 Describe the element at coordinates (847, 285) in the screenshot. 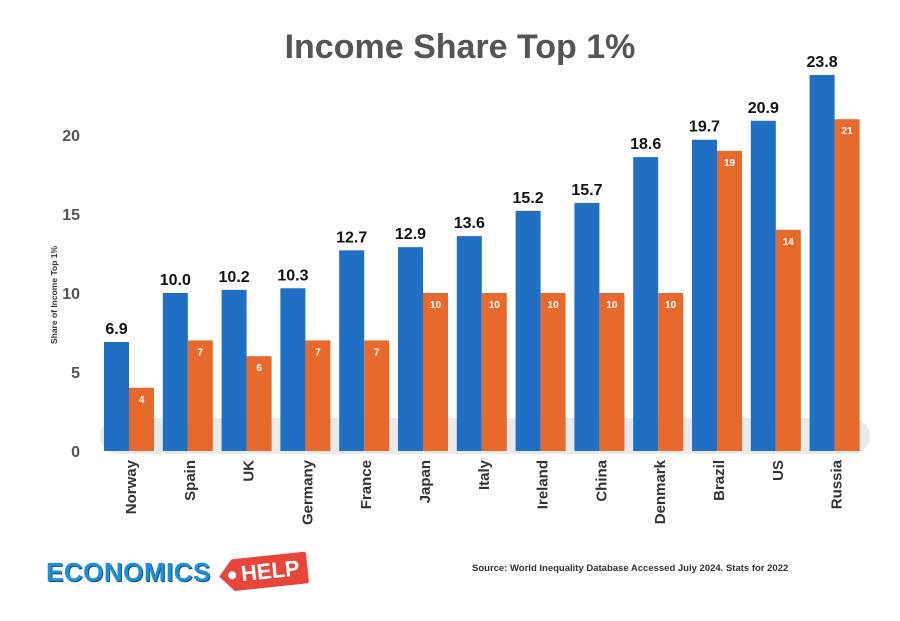

I see `bar-orange-russia` at that location.